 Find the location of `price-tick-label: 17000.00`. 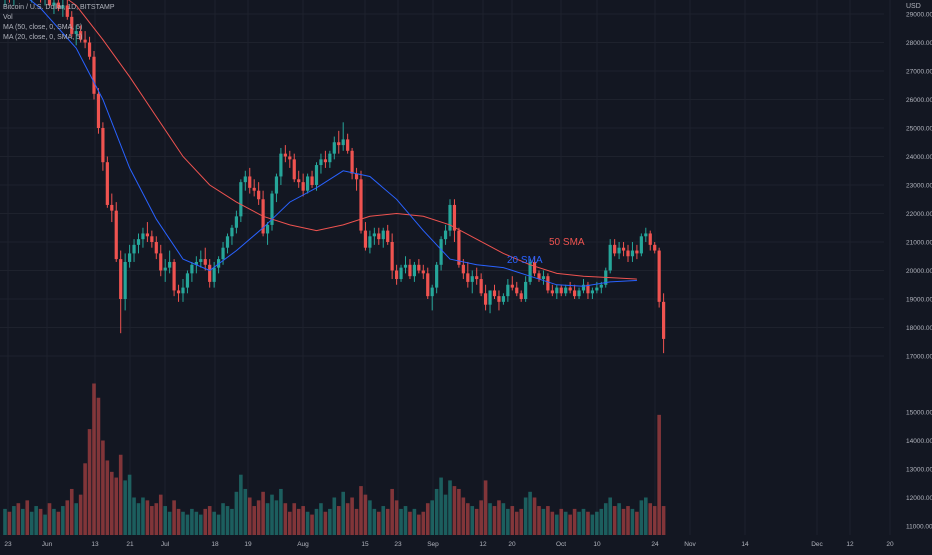

price-tick-label: 17000.00 is located at coordinates (919, 357).